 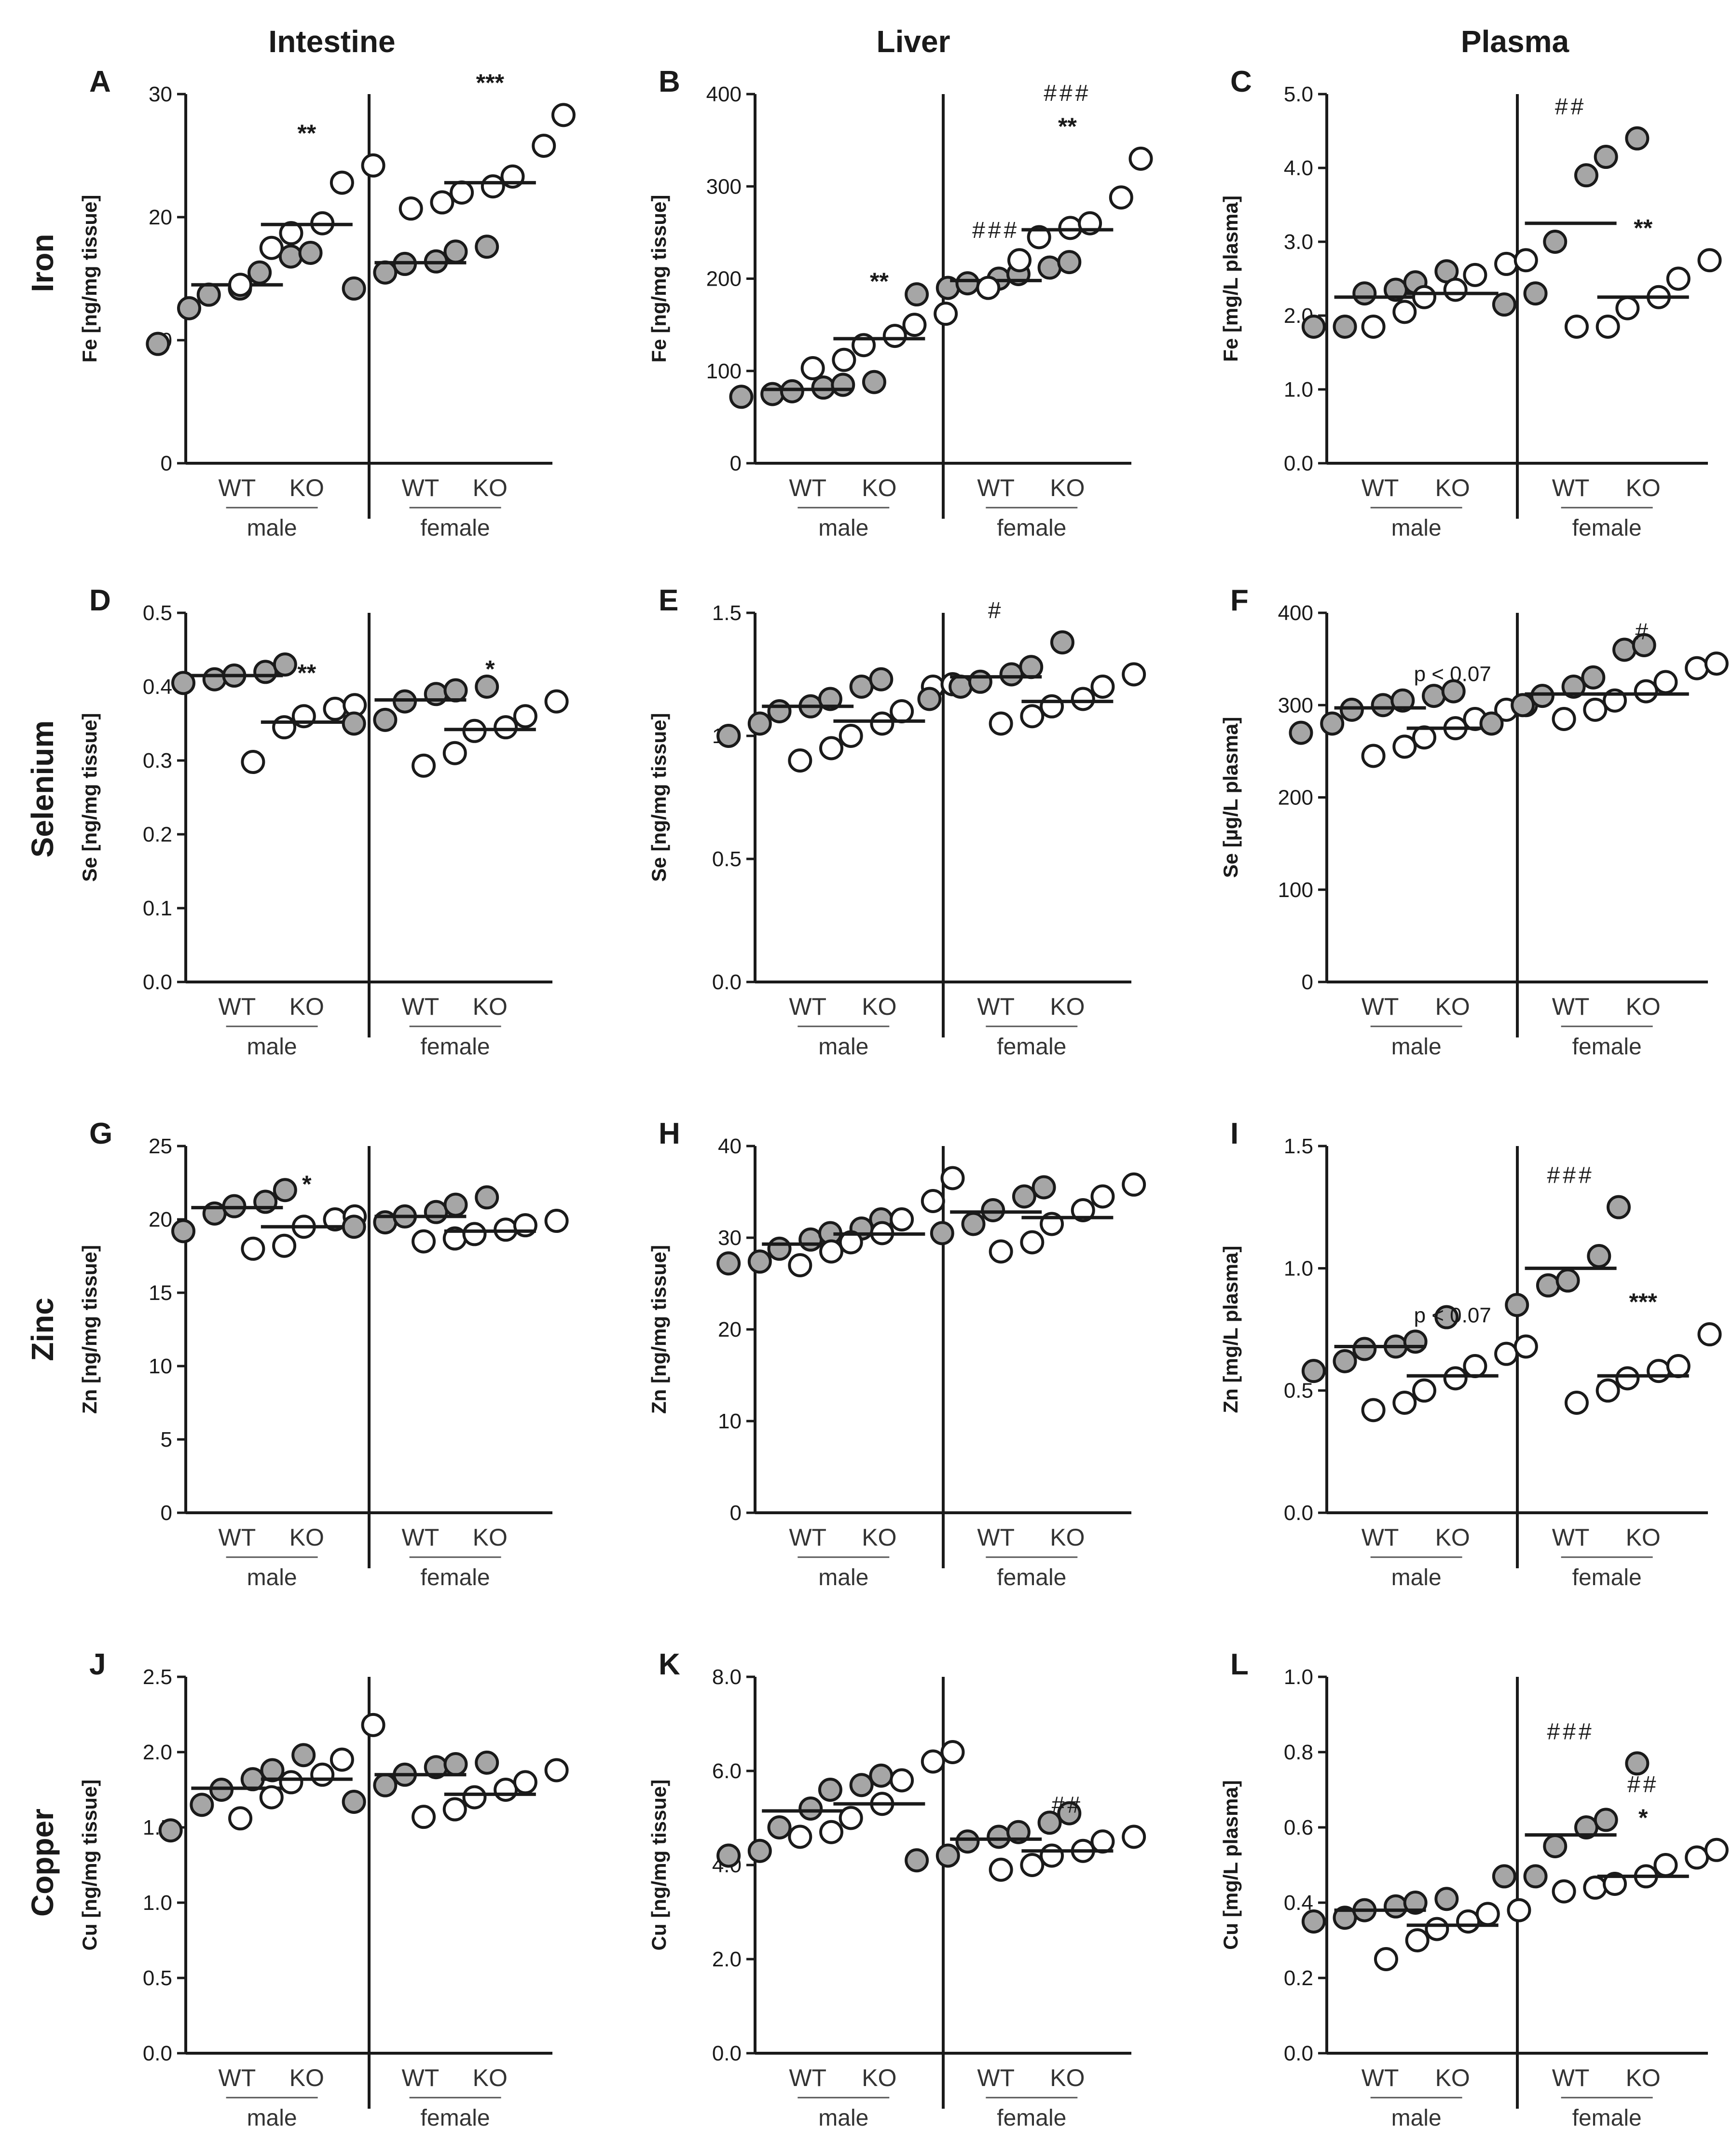 I want to click on group-label-g: KO, so click(x=490, y=1537).